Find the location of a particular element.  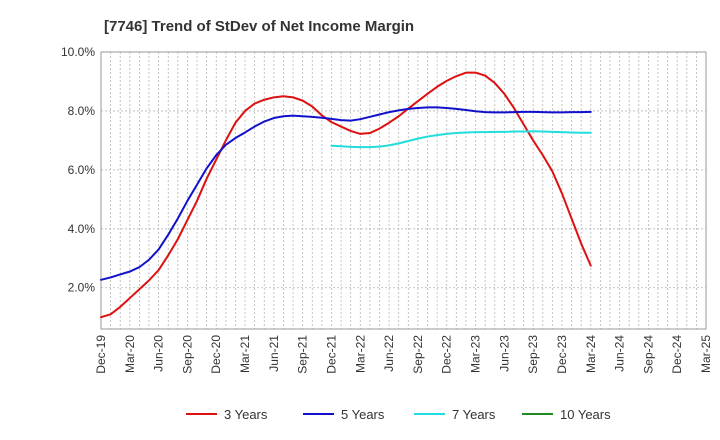

x-tick-label: Jun-21 is located at coordinates (274, 353).